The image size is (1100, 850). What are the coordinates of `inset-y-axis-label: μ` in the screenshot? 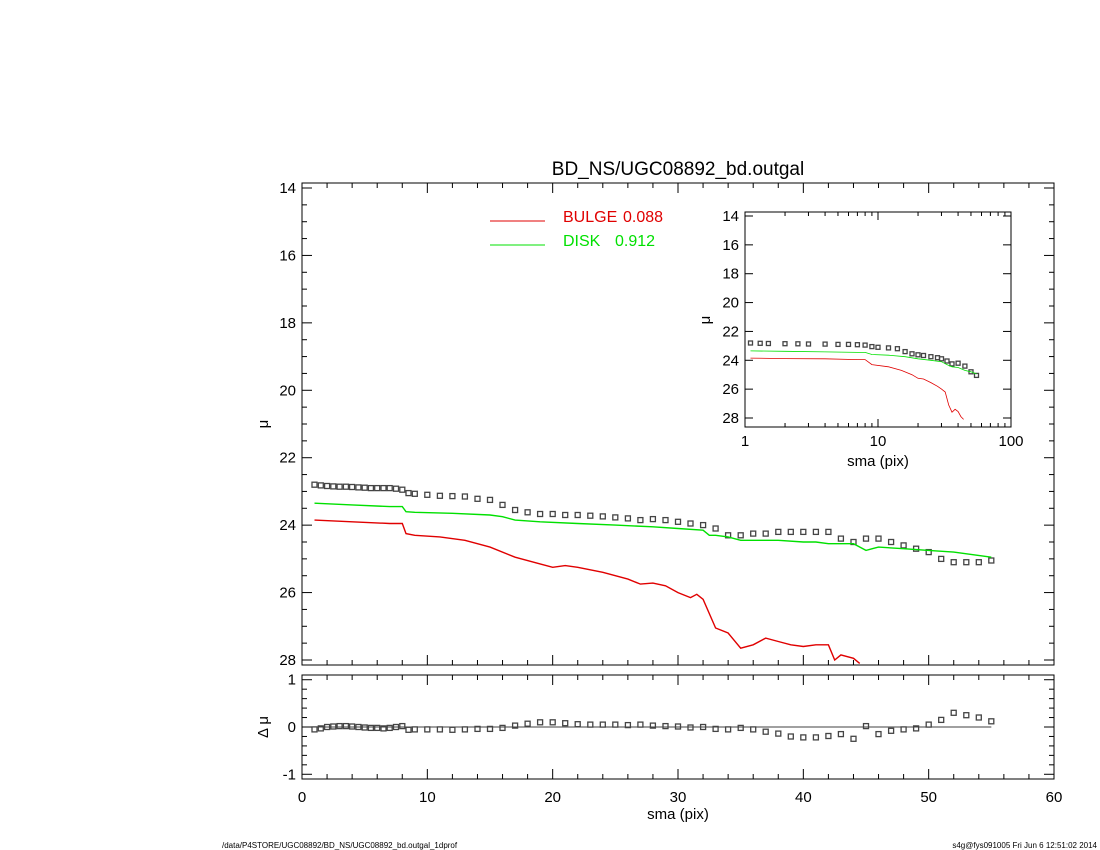 It's located at (705, 320).